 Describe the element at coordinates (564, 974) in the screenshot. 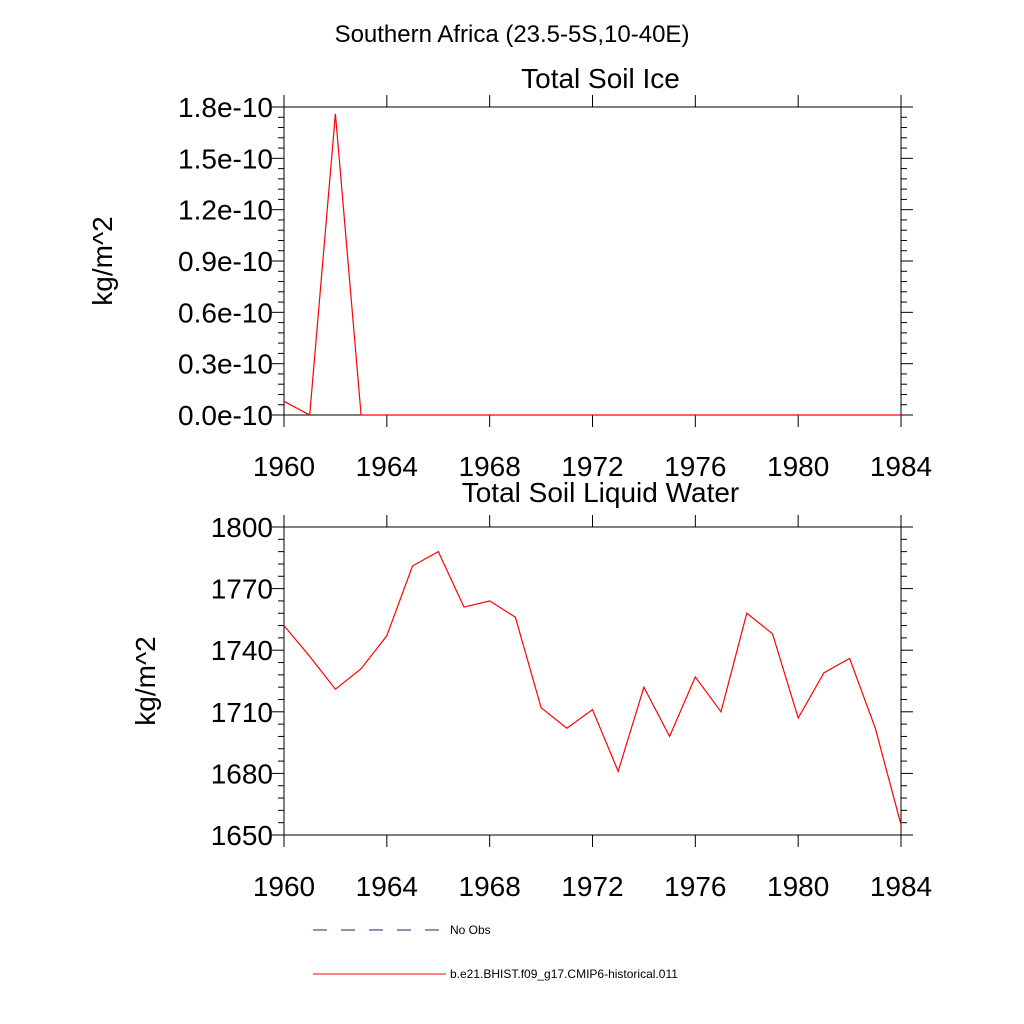

I see `legend-model-label: b.e21.BHIST.f09_g17.CMIP6-historical.011` at that location.